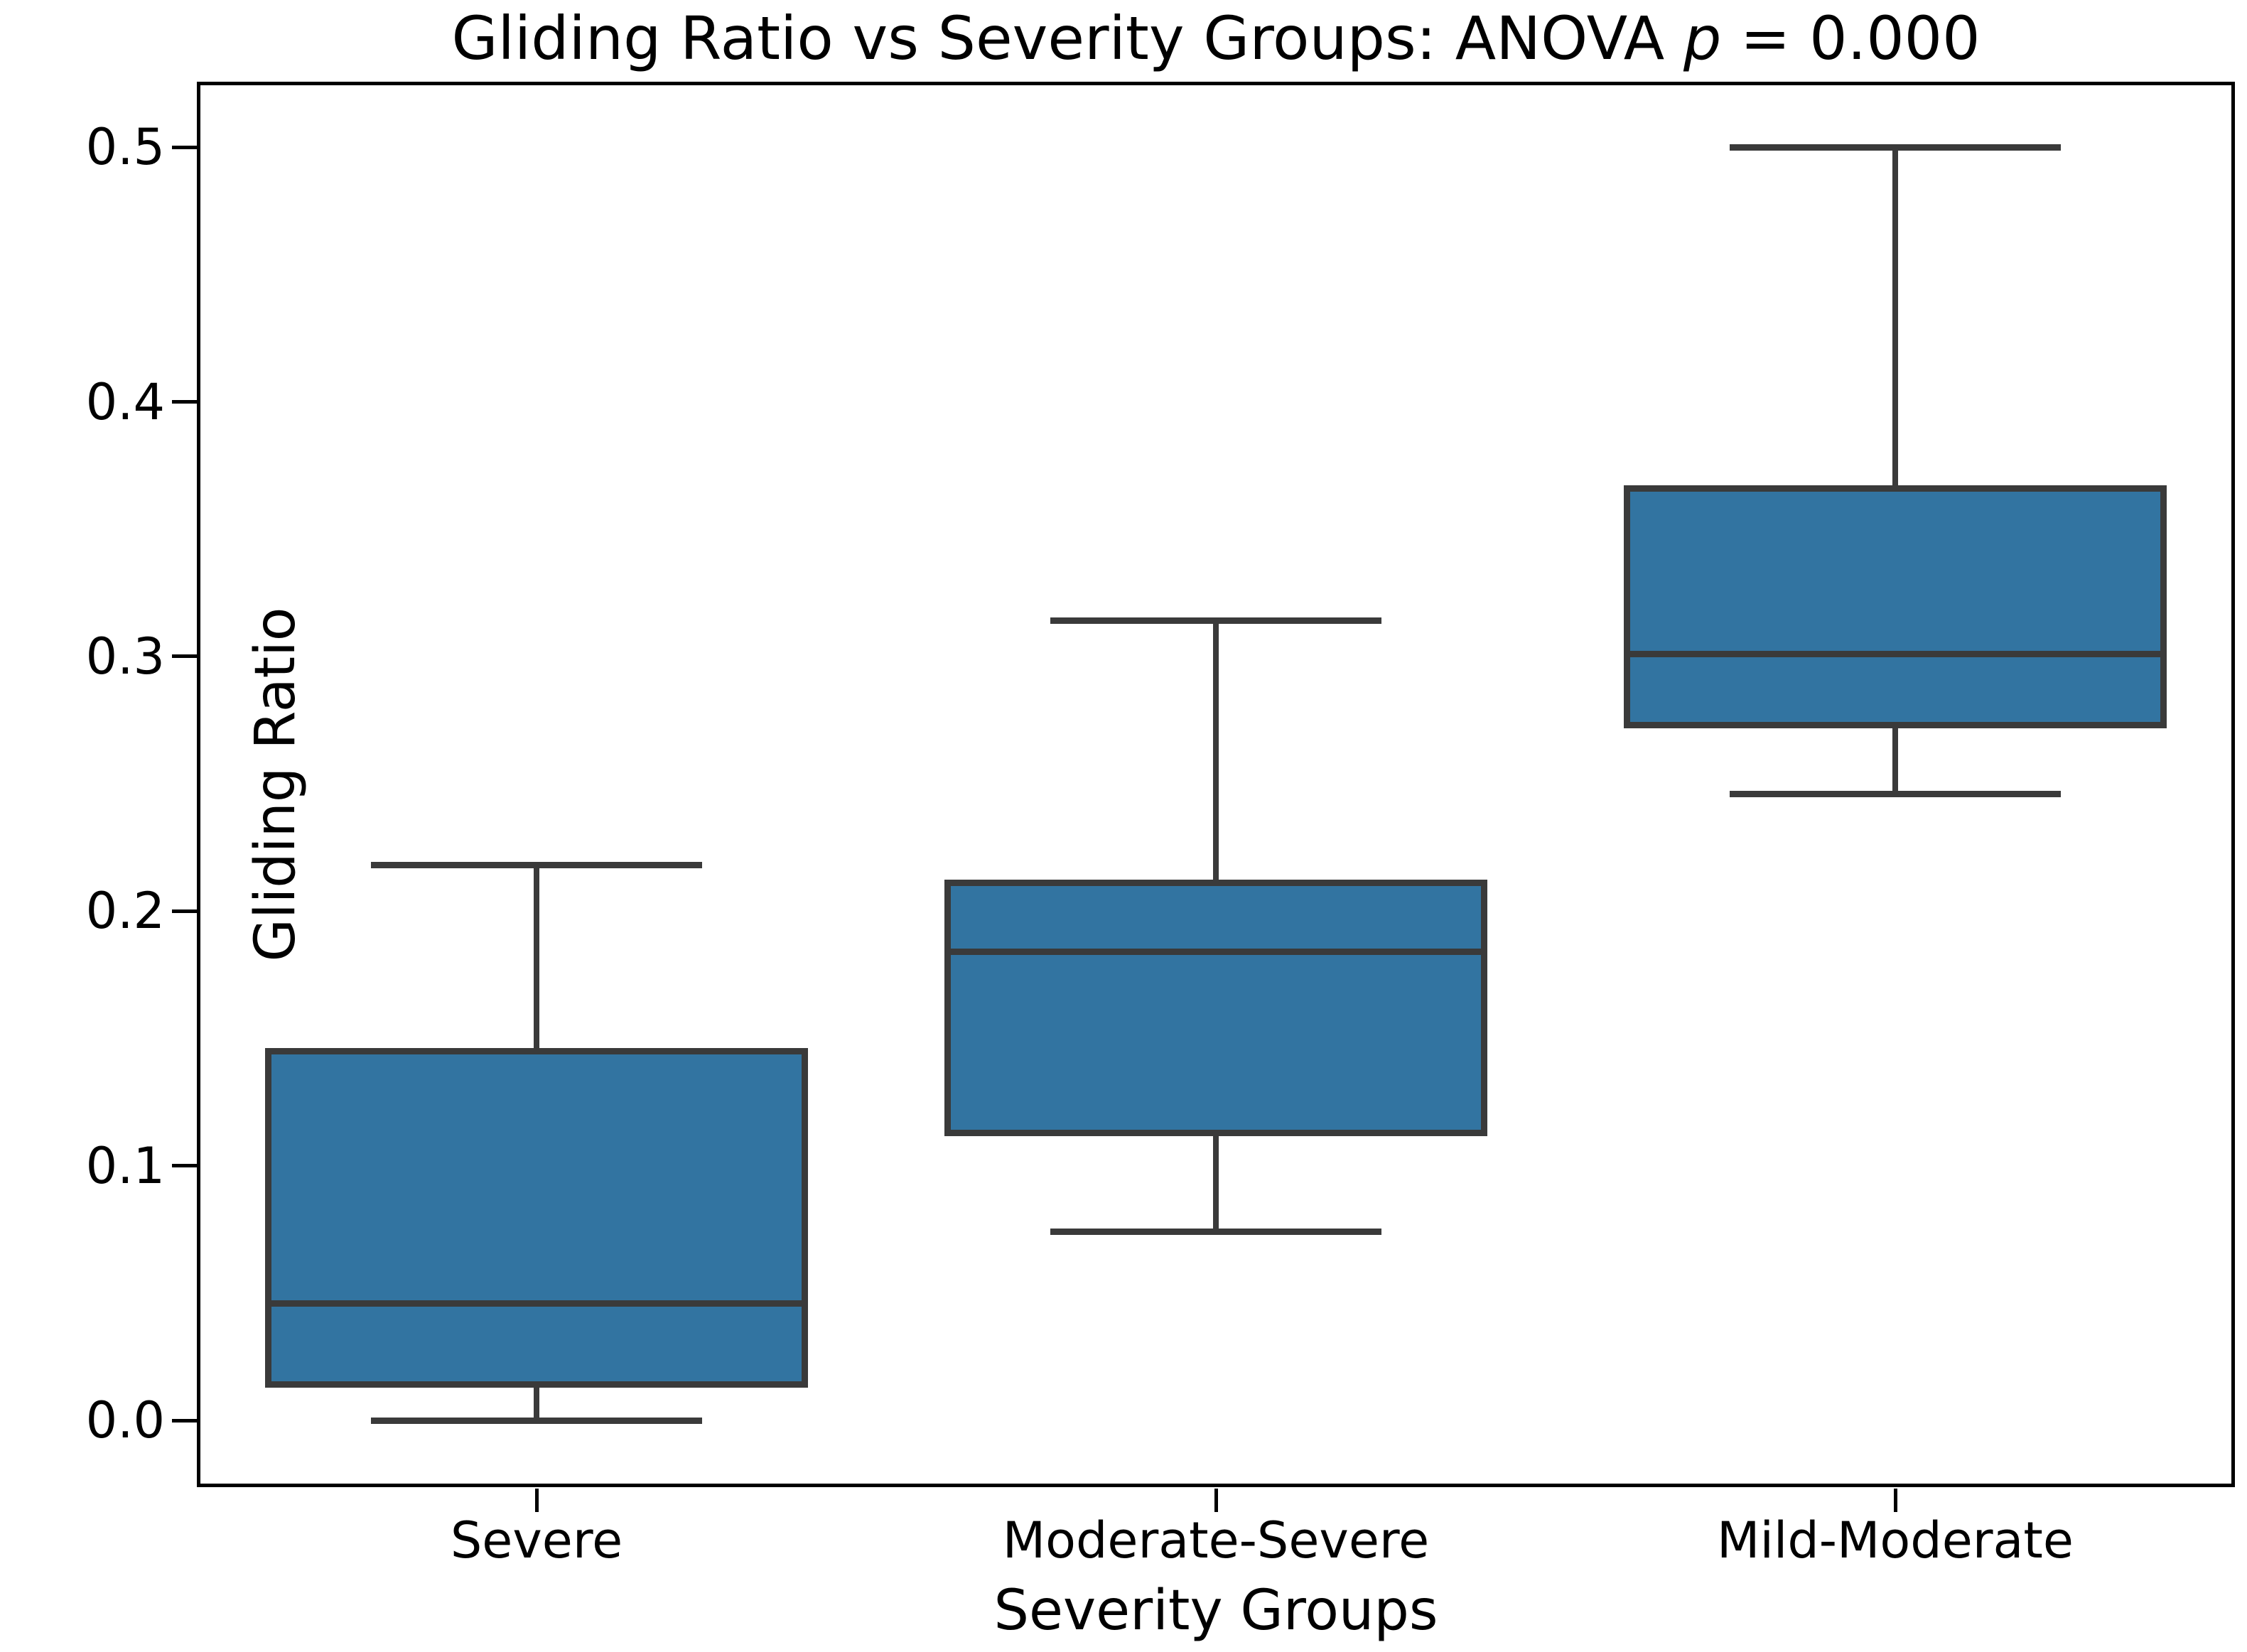 The width and height of the screenshot is (2247, 1652). Describe the element at coordinates (536, 1540) in the screenshot. I see `x-tick-label: Severe` at that location.